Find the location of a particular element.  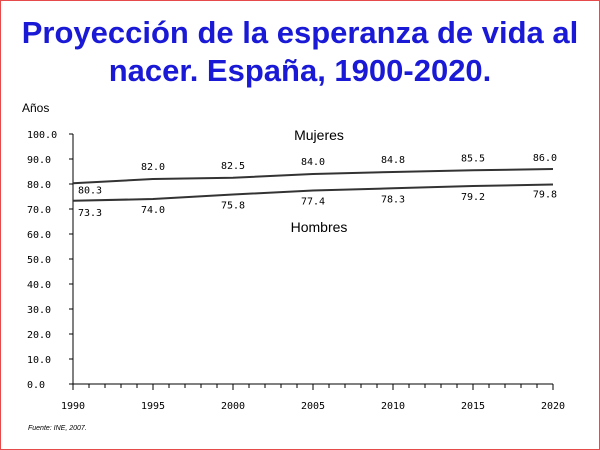

y-tick-label: 30.0 is located at coordinates (39, 310).